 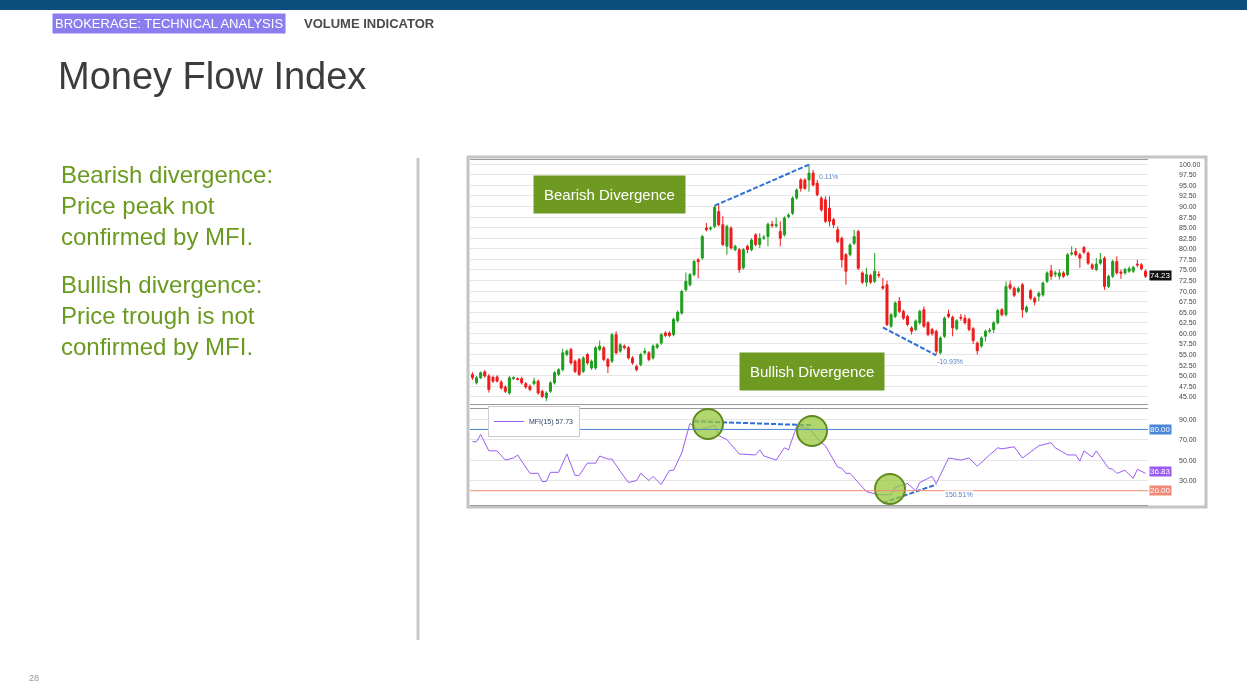 What do you see at coordinates (34, 678) in the screenshot?
I see `text: 28` at bounding box center [34, 678].